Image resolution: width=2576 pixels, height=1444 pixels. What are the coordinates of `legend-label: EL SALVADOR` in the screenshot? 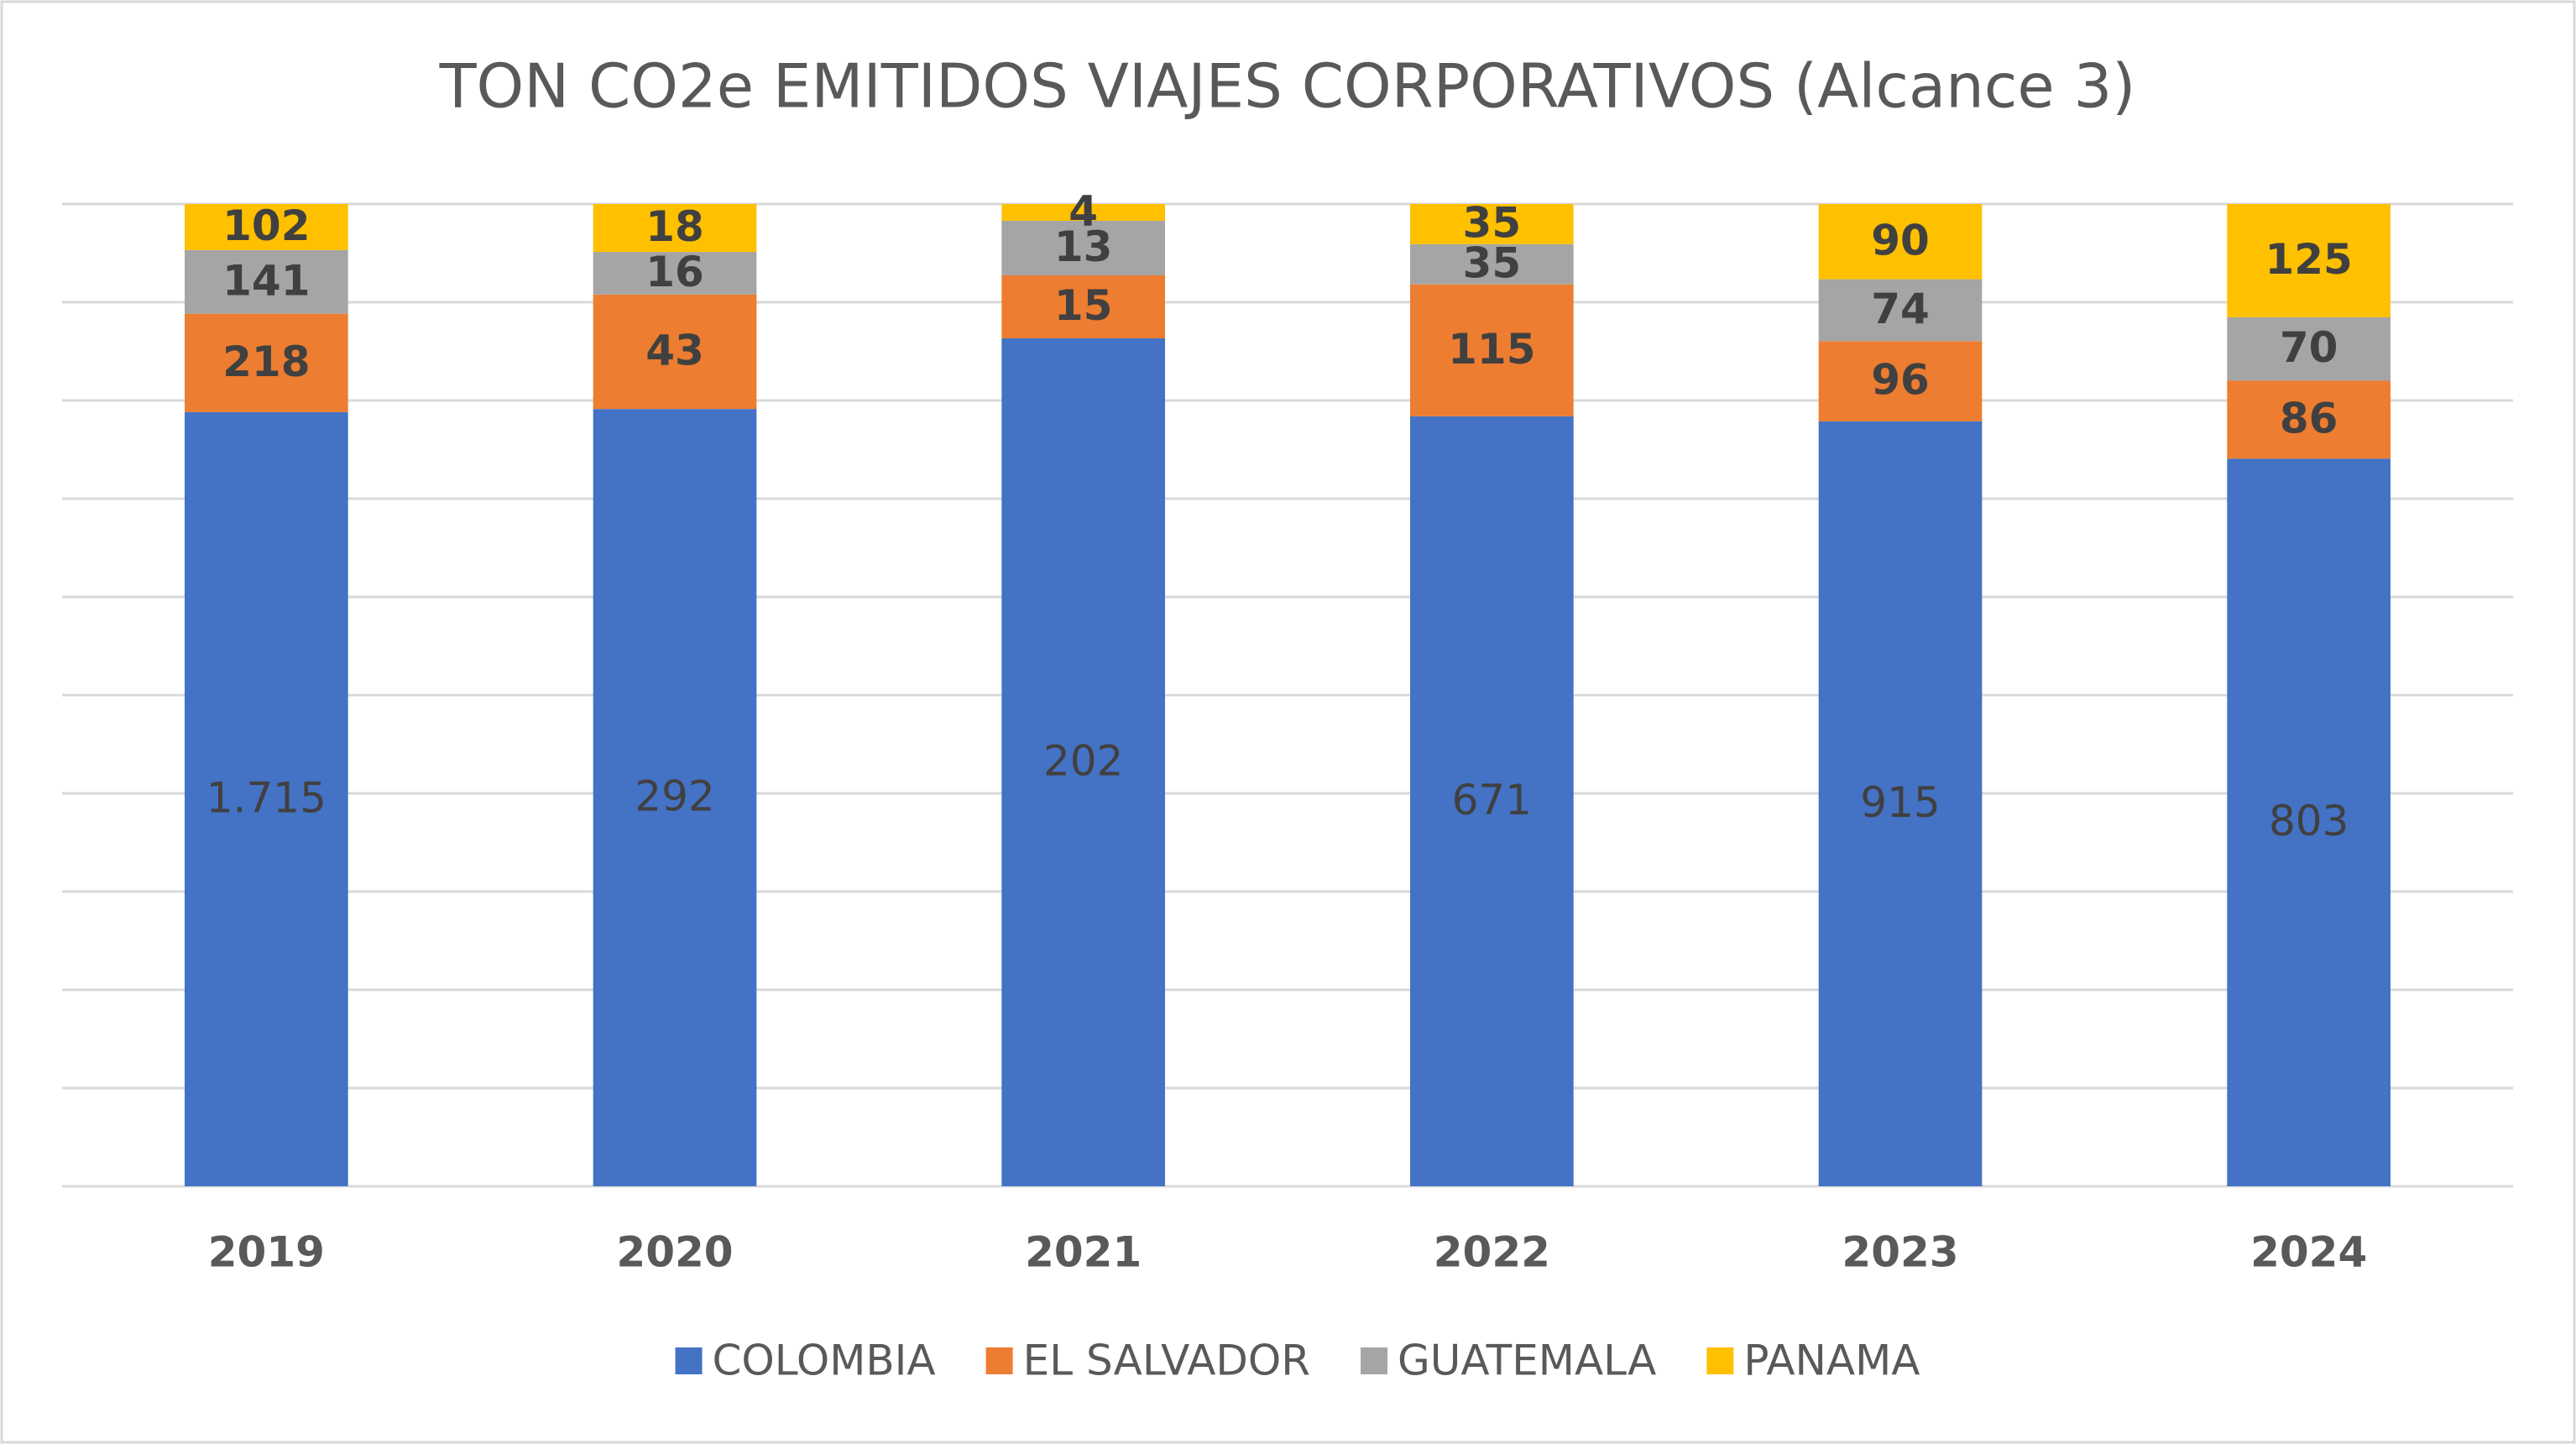 It's located at (1166, 1361).